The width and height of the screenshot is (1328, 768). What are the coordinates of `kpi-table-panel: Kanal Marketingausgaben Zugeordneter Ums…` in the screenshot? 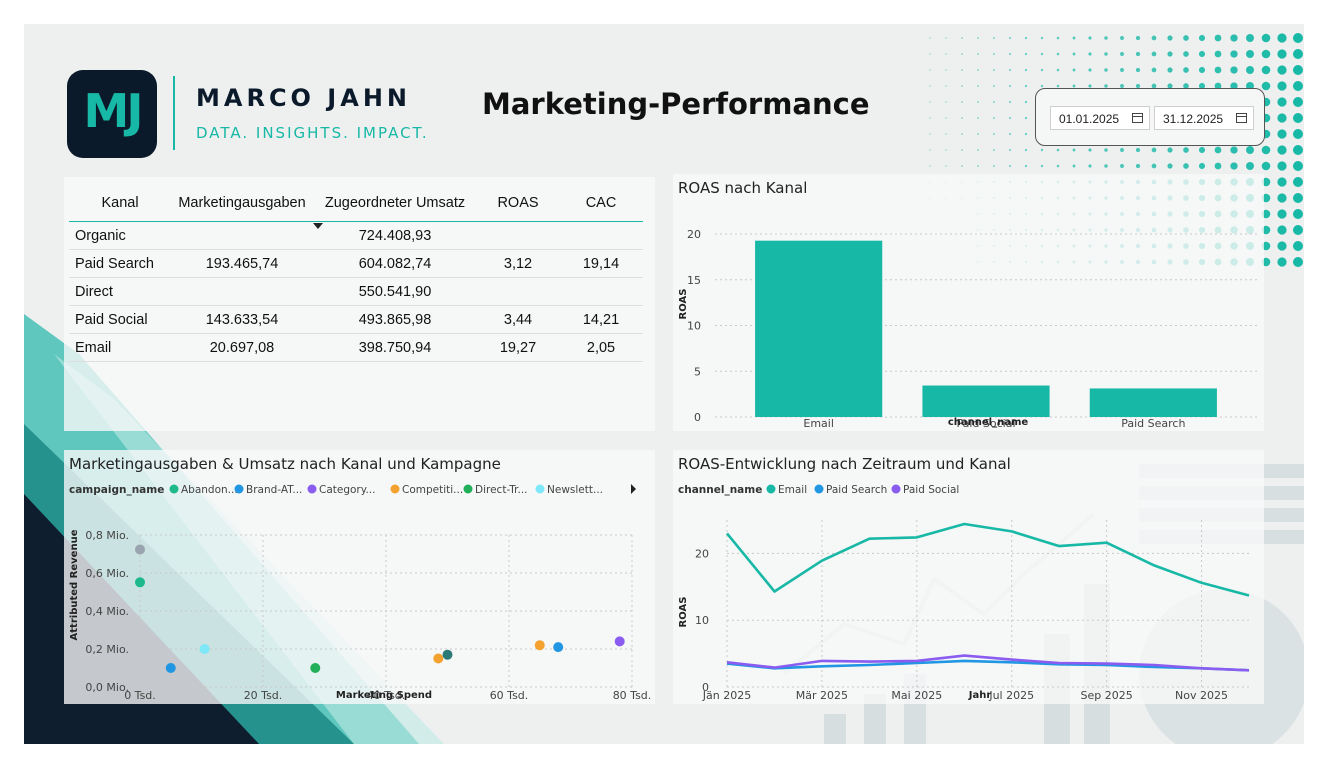 It's located at (359, 304).